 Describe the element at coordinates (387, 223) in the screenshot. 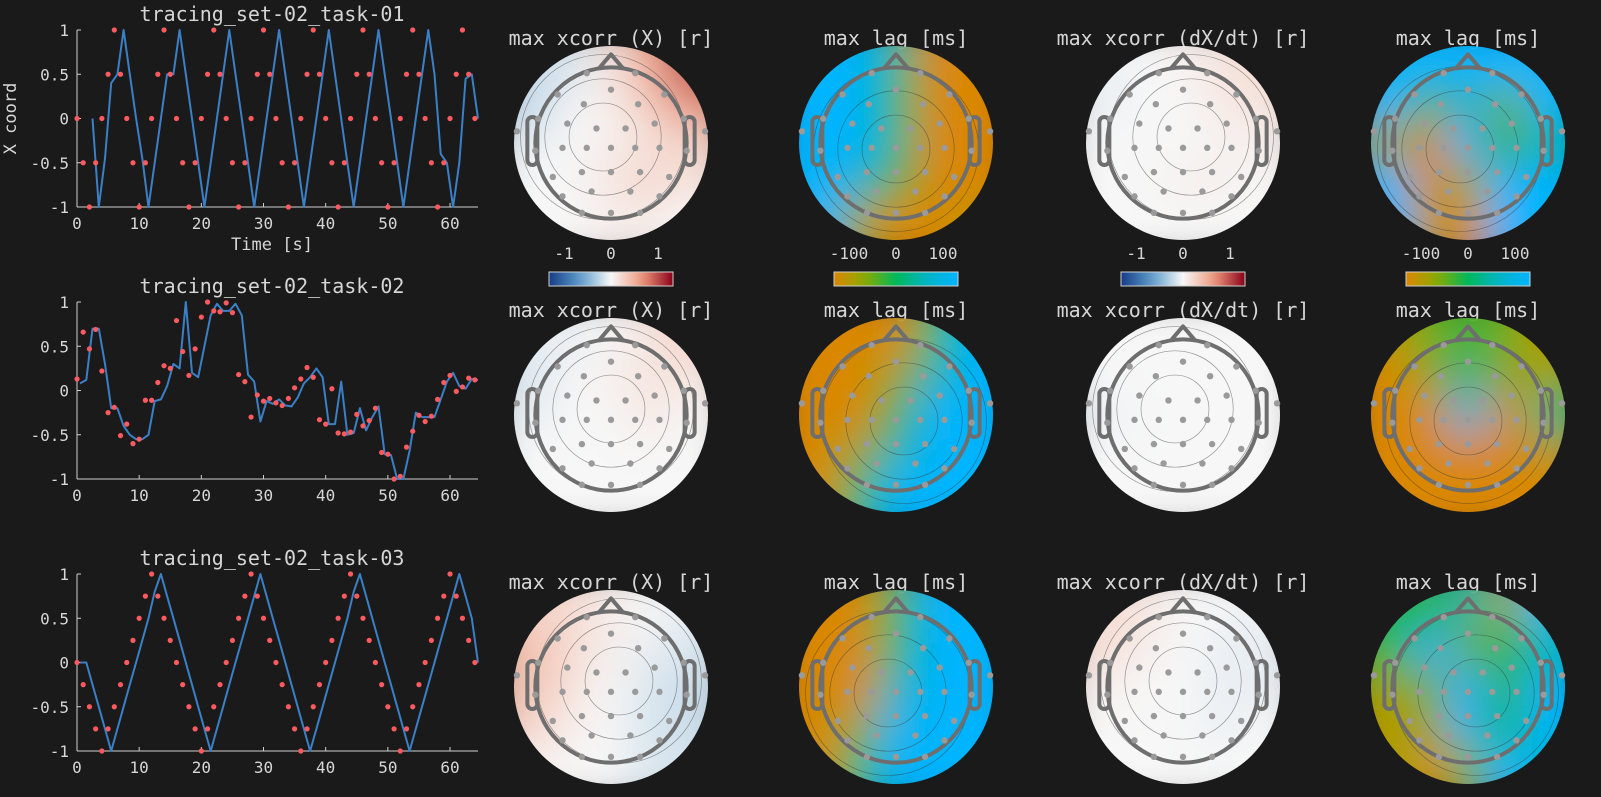

I see `x-tick-label: 50` at that location.